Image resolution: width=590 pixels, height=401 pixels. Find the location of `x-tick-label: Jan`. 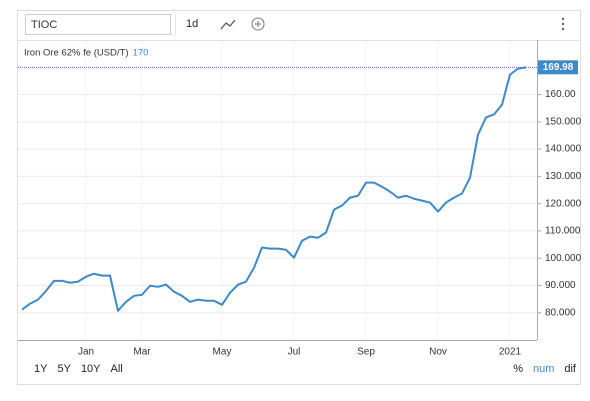

x-tick-label: Jan is located at coordinates (86, 352).